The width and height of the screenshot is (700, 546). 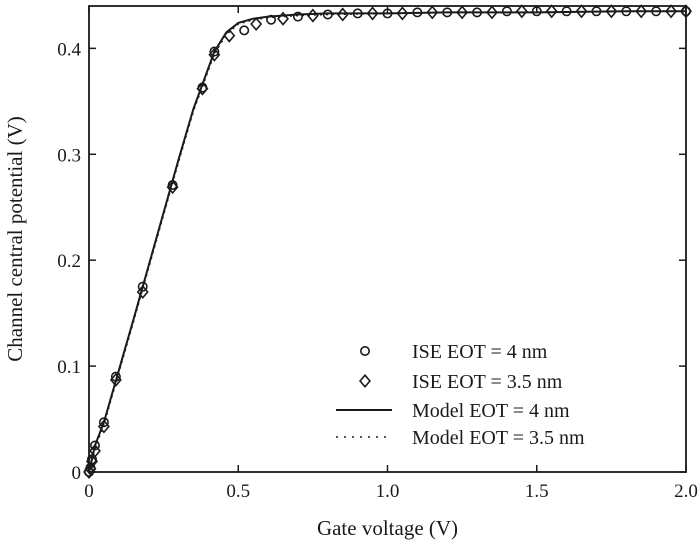 What do you see at coordinates (686, 491) in the screenshot?
I see `x-tick-label: 2.0` at bounding box center [686, 491].